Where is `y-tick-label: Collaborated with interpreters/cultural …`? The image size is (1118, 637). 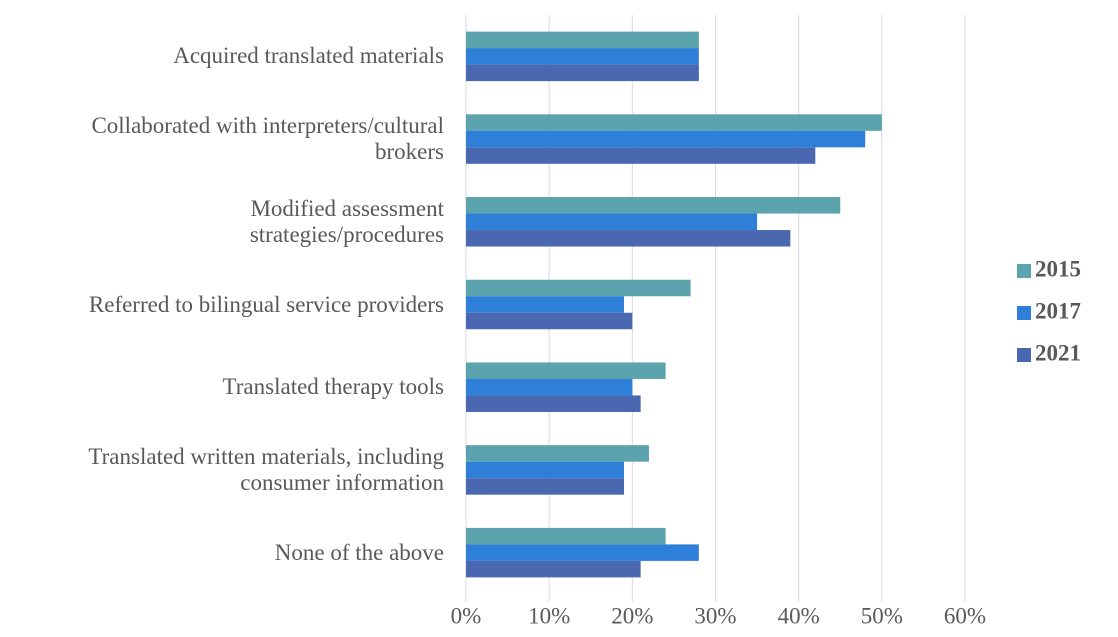 y-tick-label: Collaborated with interpreters/cultural … is located at coordinates (267, 139).